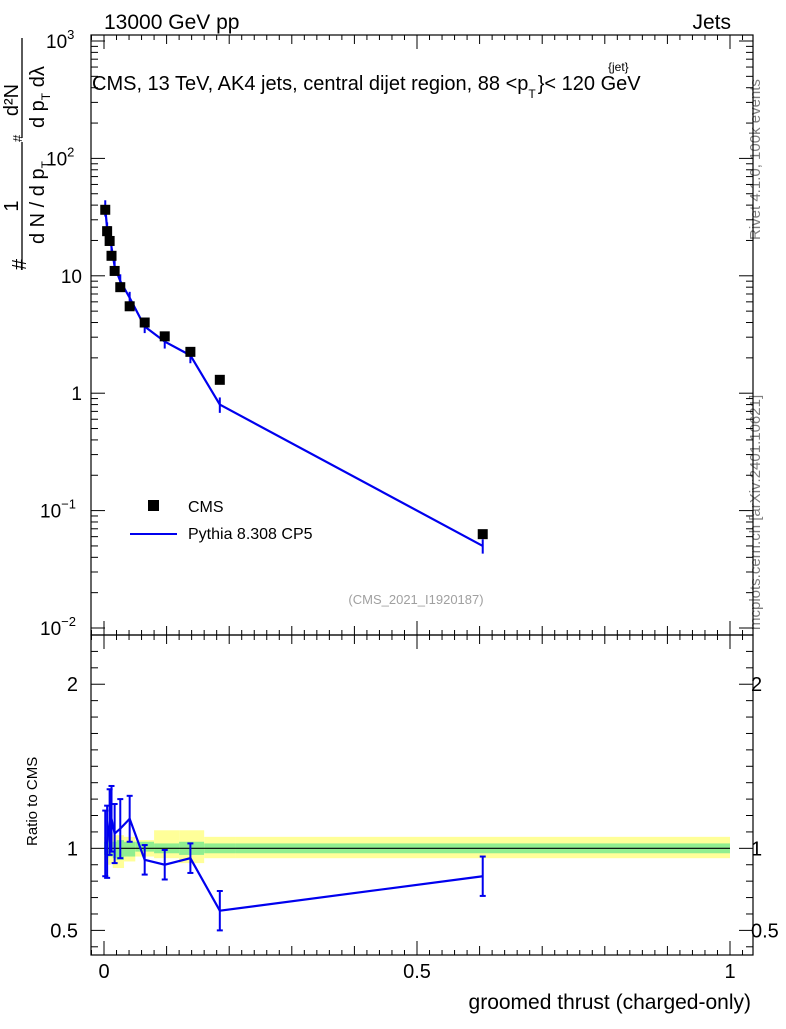  I want to click on y-axis-label-main: # 1 d N / d pT # d²N d pT dλ, so click(27, 154).